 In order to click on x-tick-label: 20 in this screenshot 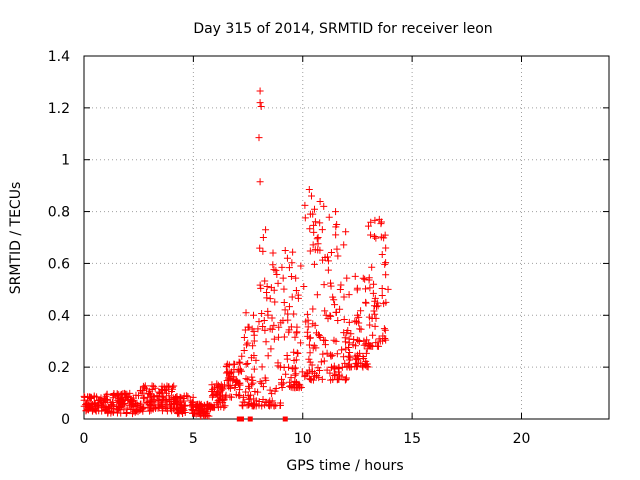, I will do `click(522, 439)`.